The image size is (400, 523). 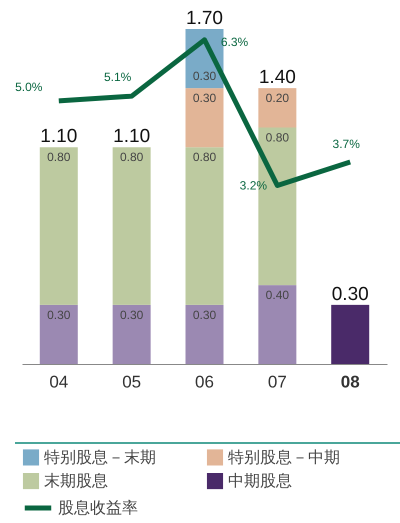 I want to click on legend-label: 末期股息, so click(x=76, y=481).